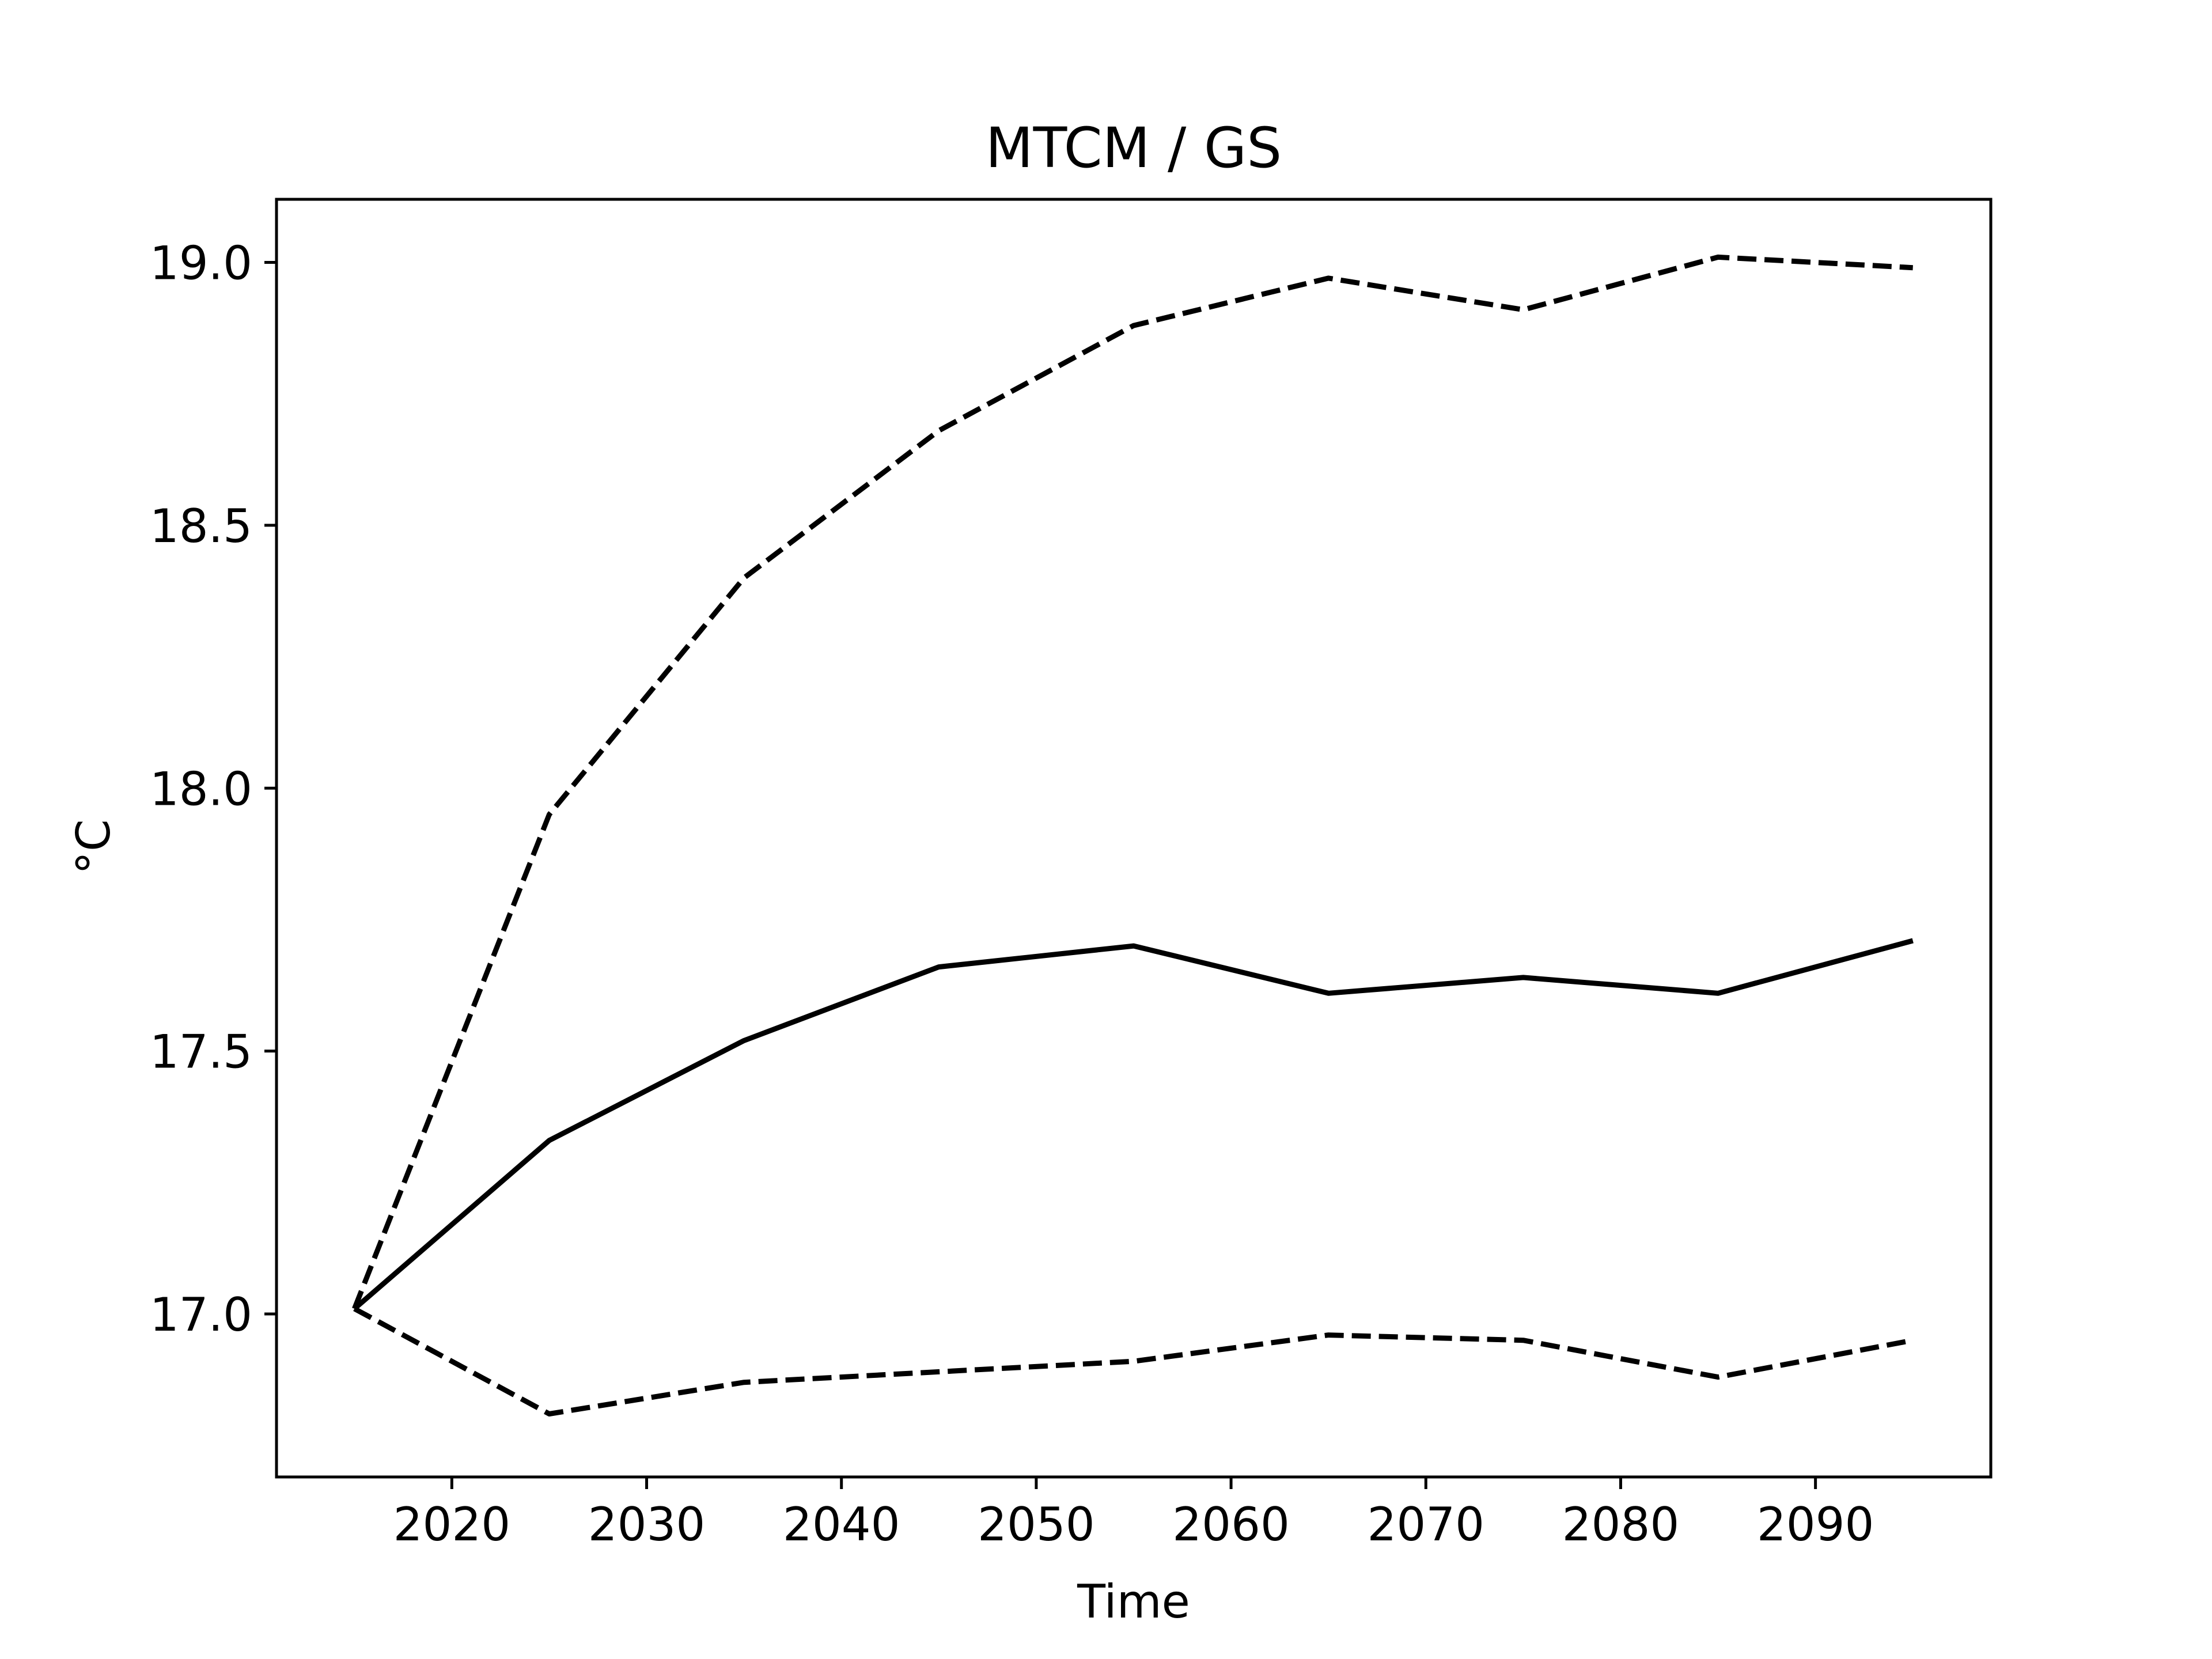  Describe the element at coordinates (452, 1524) in the screenshot. I see `x-tick-label: 2020` at that location.